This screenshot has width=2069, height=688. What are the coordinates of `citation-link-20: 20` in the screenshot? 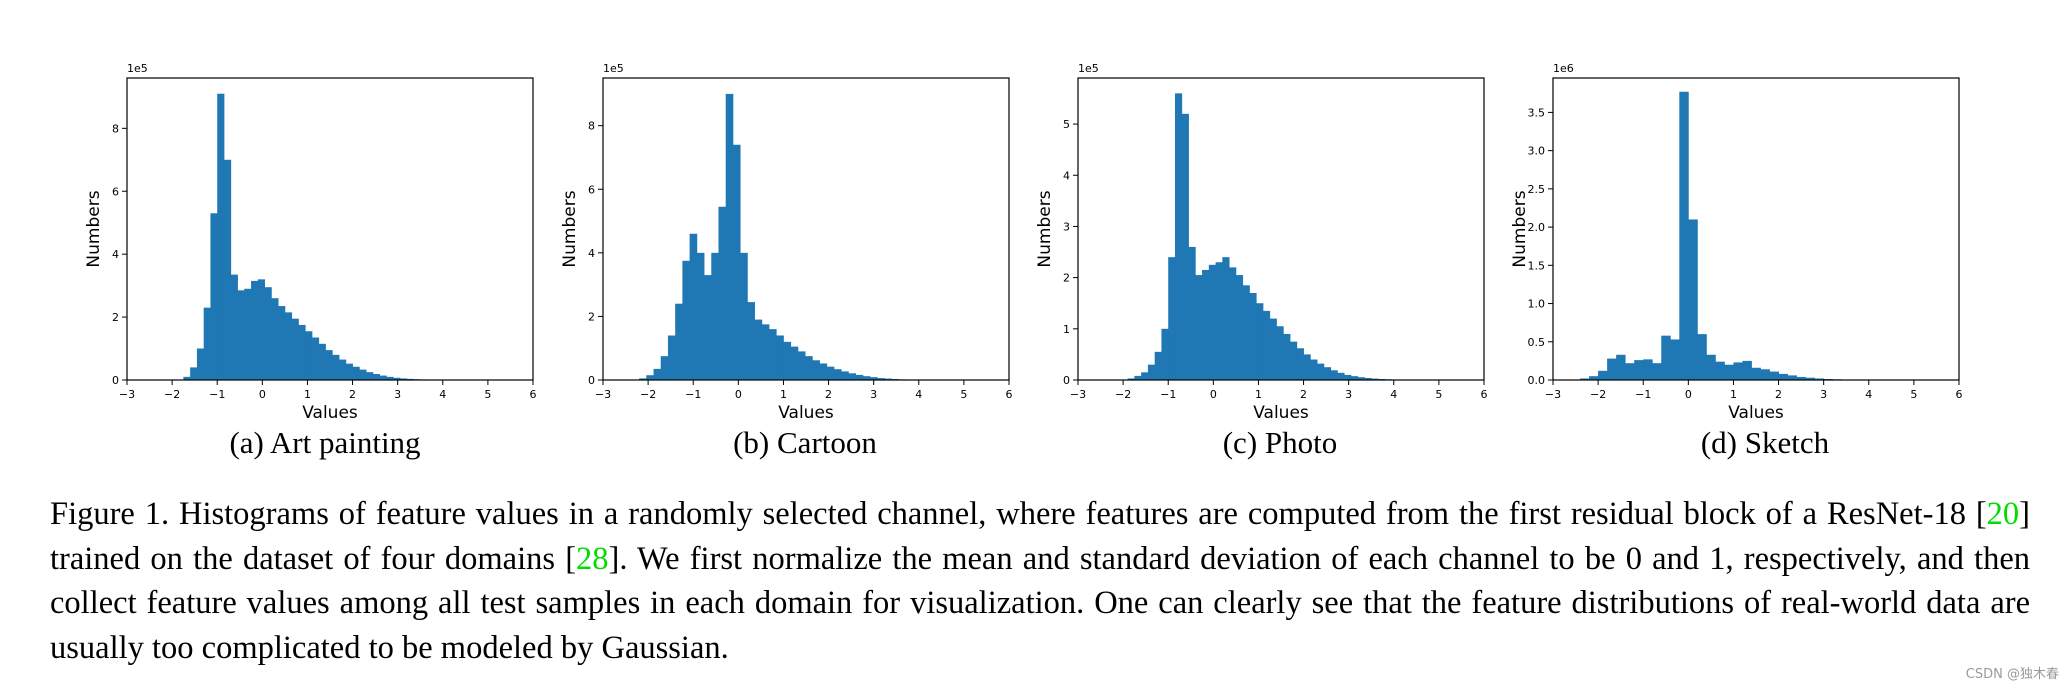 It's located at (2003, 514).